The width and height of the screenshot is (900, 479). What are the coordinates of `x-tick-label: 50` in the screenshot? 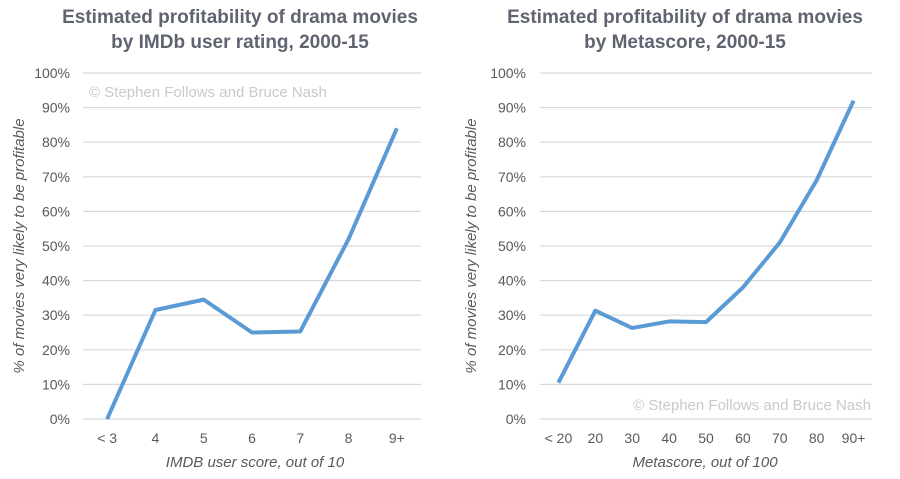 It's located at (706, 438).